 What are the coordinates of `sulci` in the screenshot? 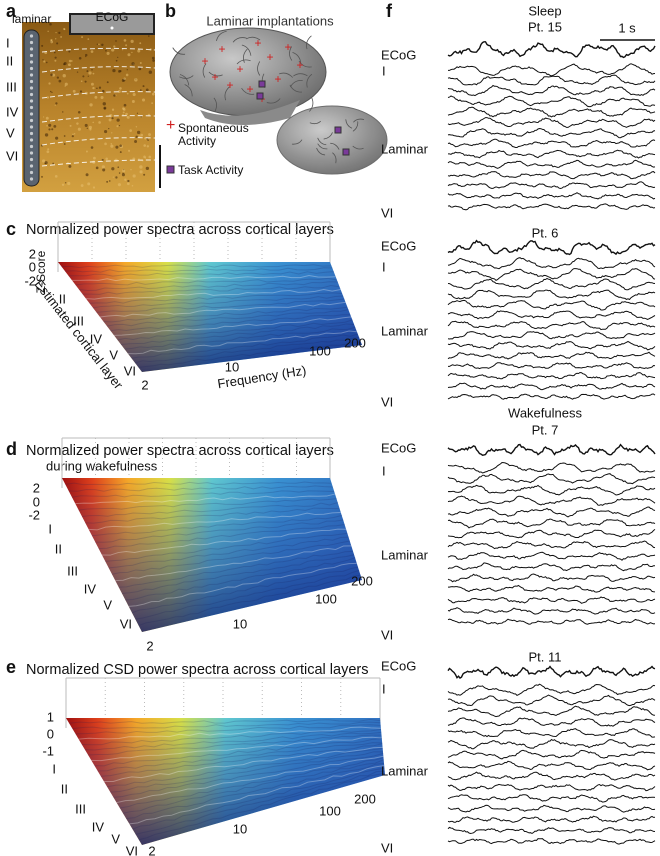 It's located at (268, 97).